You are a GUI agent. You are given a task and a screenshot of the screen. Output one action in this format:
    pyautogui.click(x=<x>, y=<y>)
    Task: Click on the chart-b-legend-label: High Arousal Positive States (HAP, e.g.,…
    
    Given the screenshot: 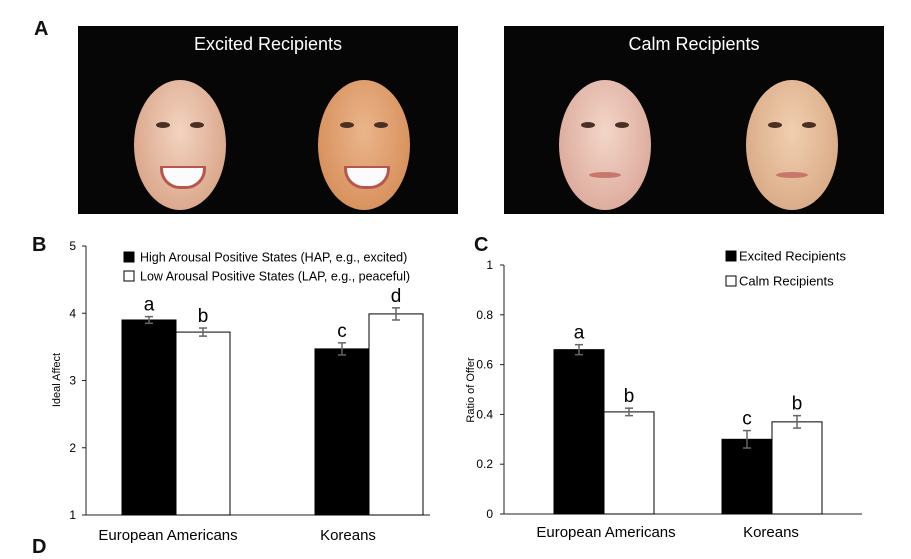 What is the action you would take?
    pyautogui.click(x=273, y=258)
    